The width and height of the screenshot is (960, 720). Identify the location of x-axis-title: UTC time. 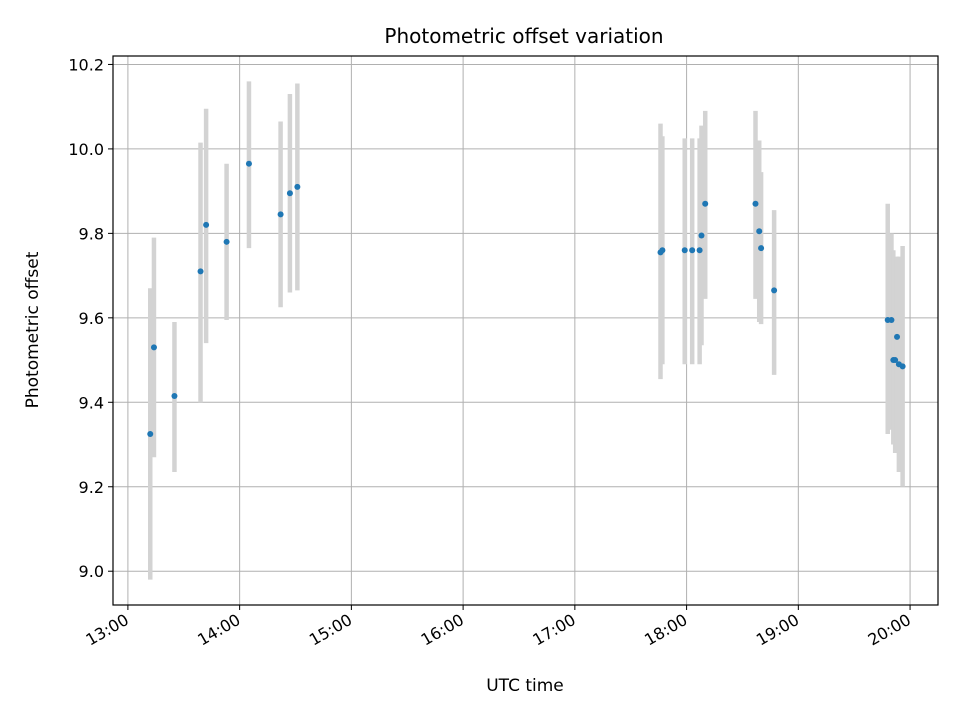
(525, 686).